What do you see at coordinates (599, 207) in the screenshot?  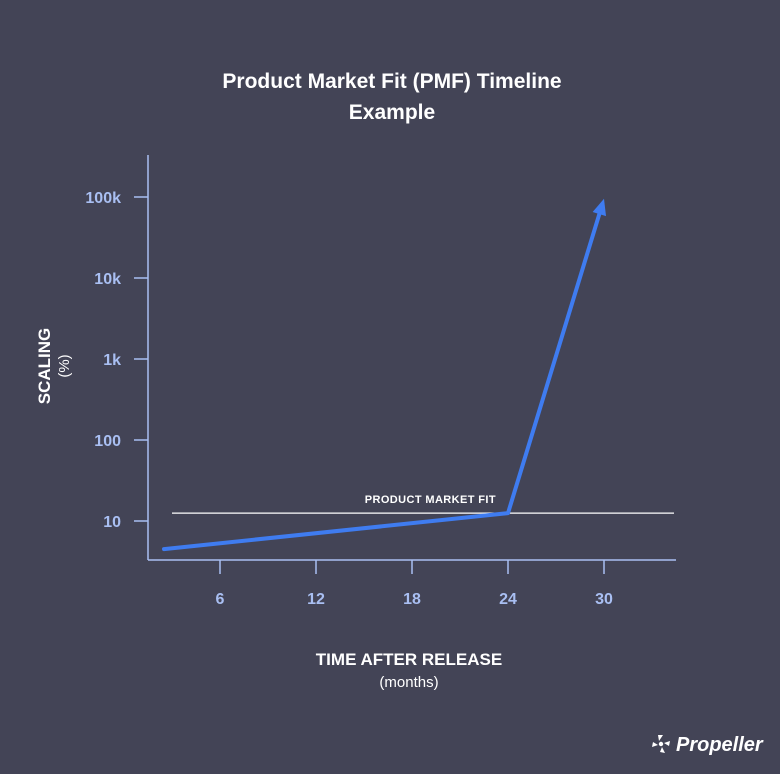 I see `series-arrowhead` at bounding box center [599, 207].